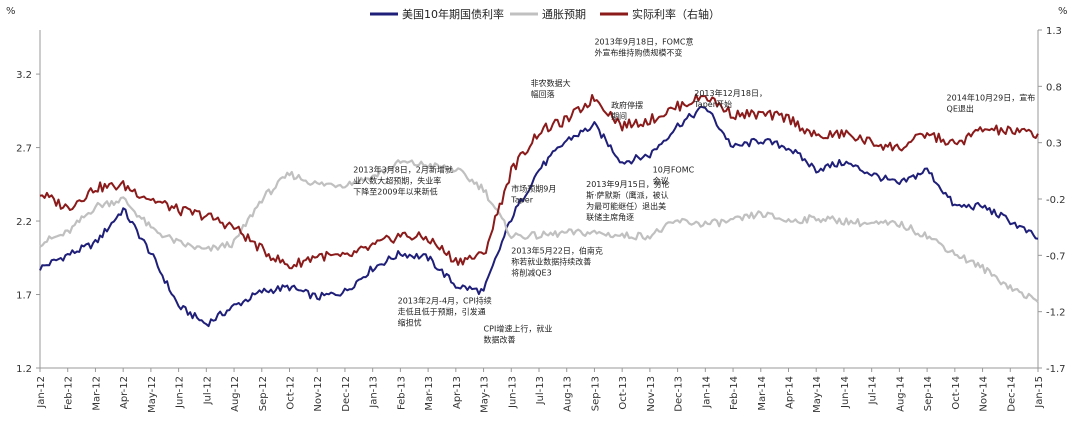 The image size is (1080, 422). I want to click on legend-label-2: 通胀预期, so click(564, 14).